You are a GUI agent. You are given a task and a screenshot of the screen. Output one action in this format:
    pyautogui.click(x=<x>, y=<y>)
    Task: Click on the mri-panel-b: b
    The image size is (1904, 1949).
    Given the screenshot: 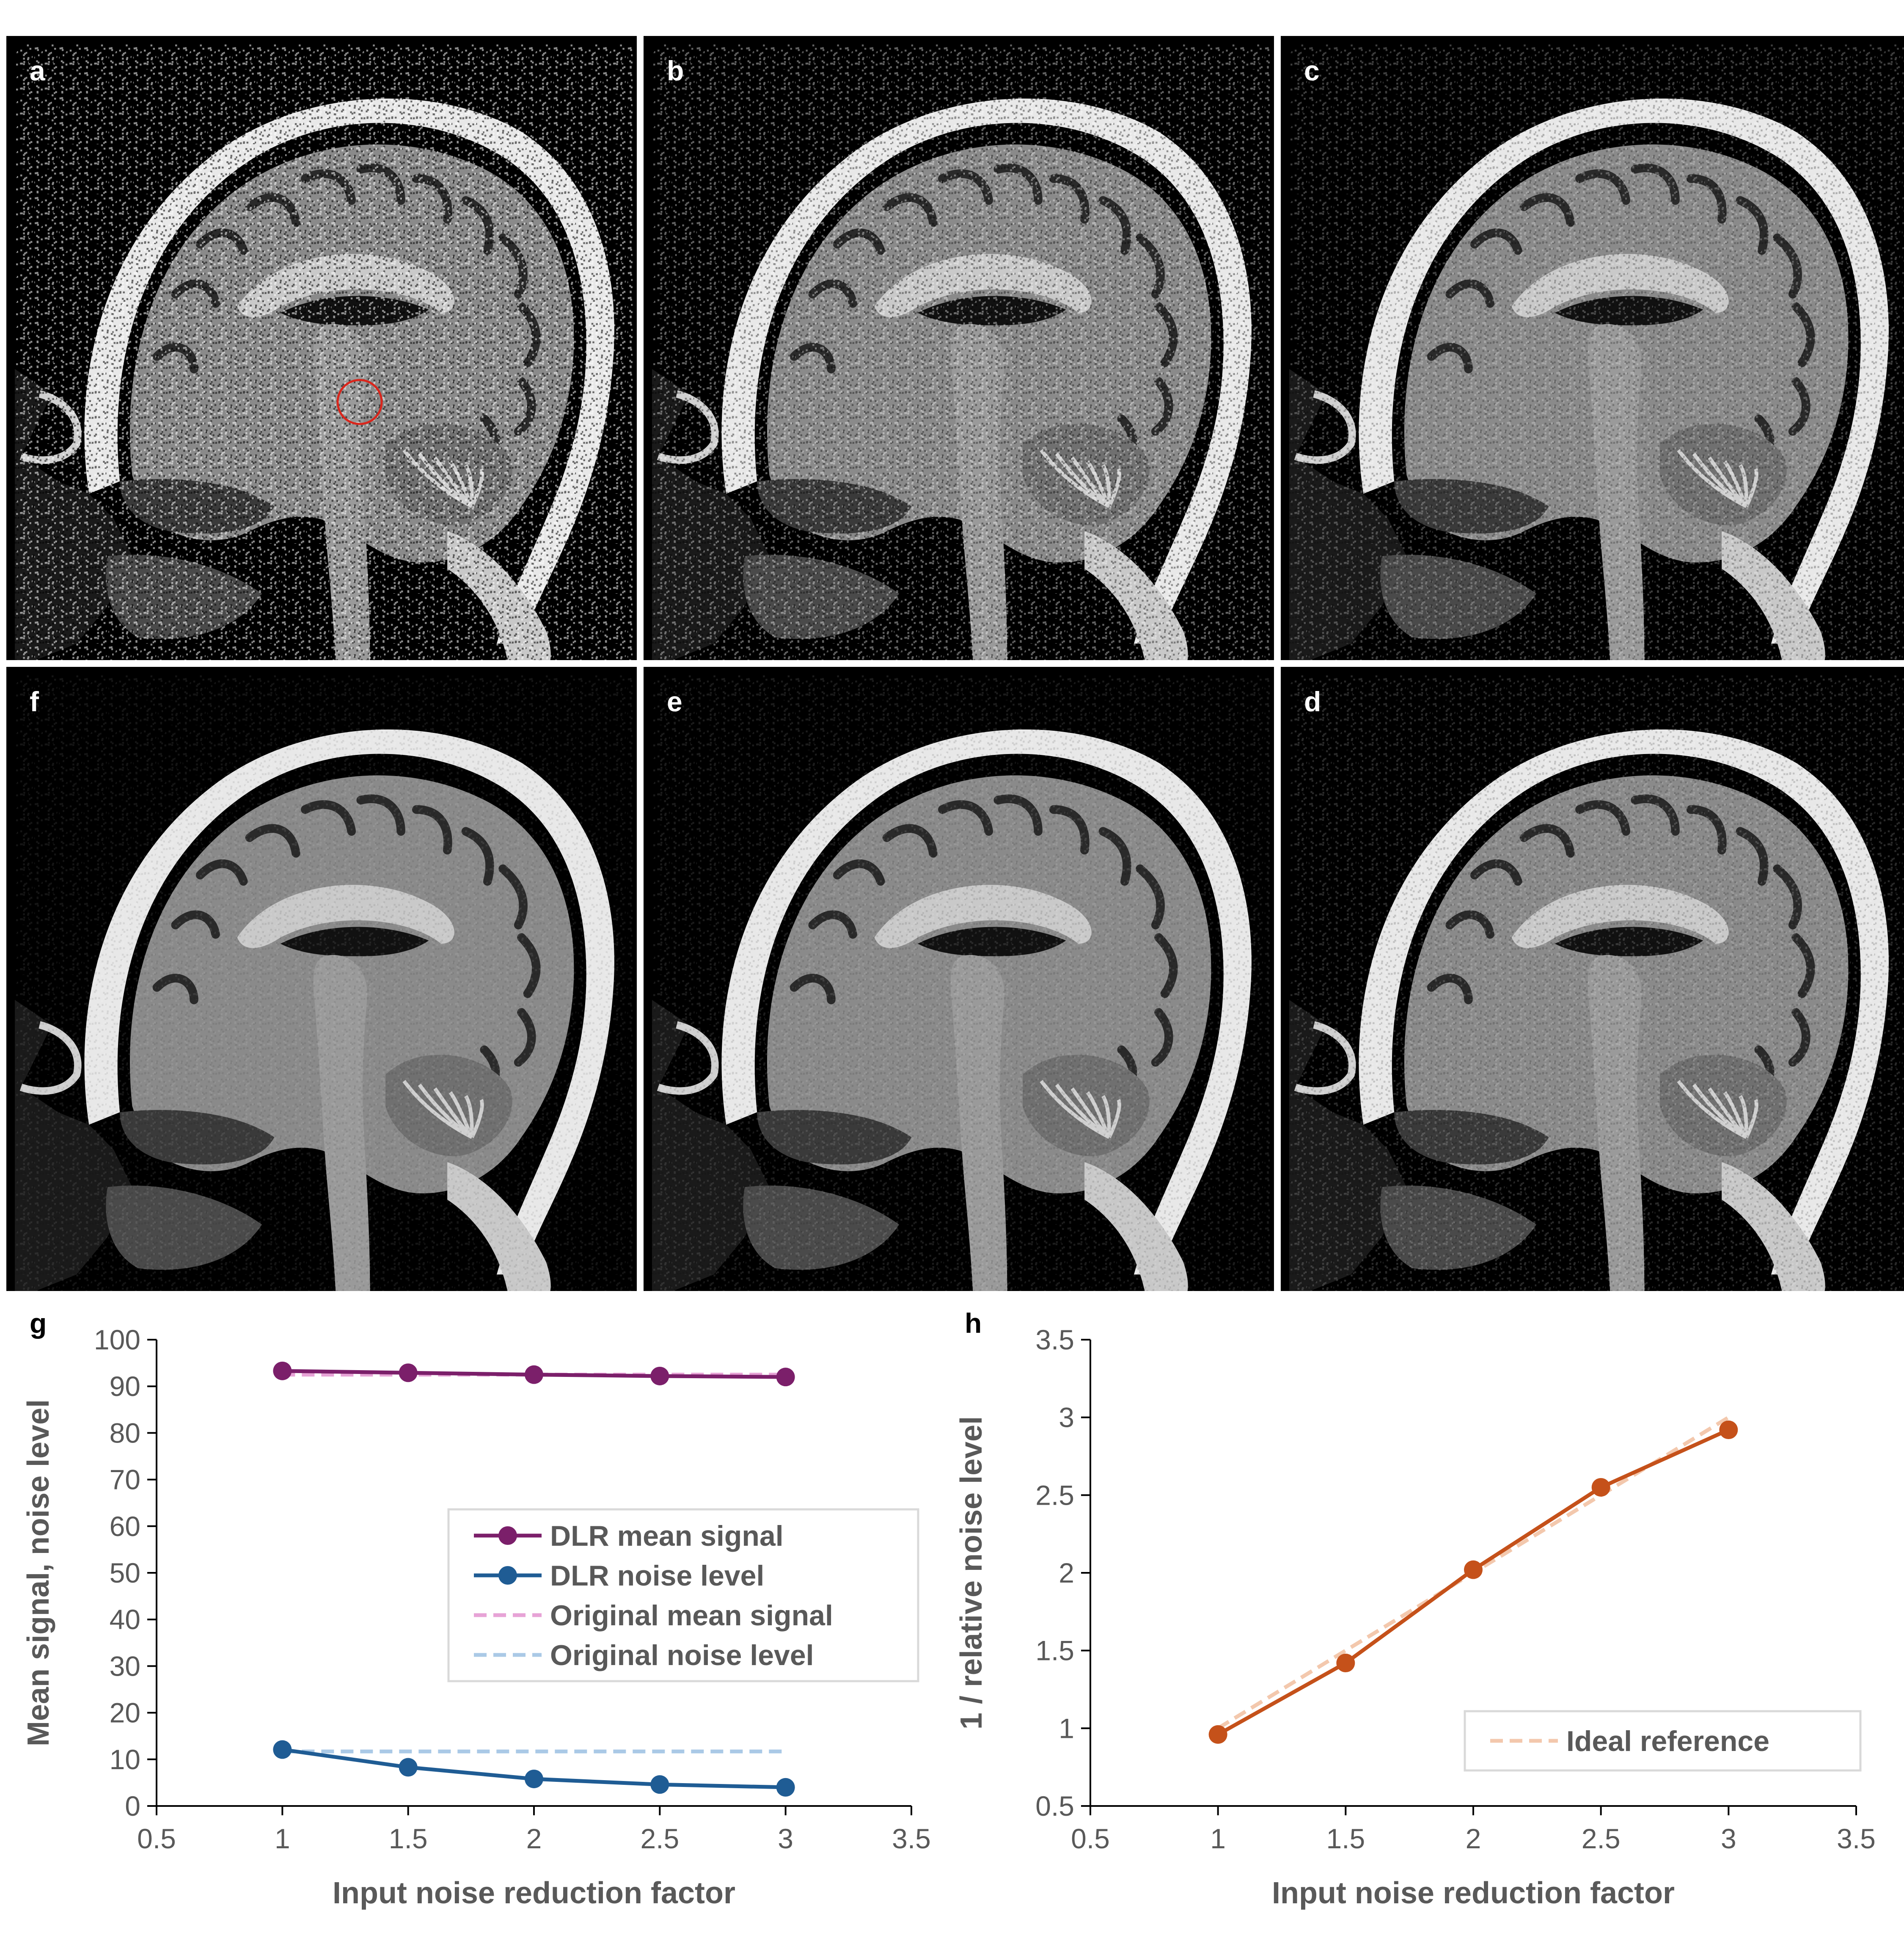 What is the action you would take?
    pyautogui.click(x=959, y=348)
    